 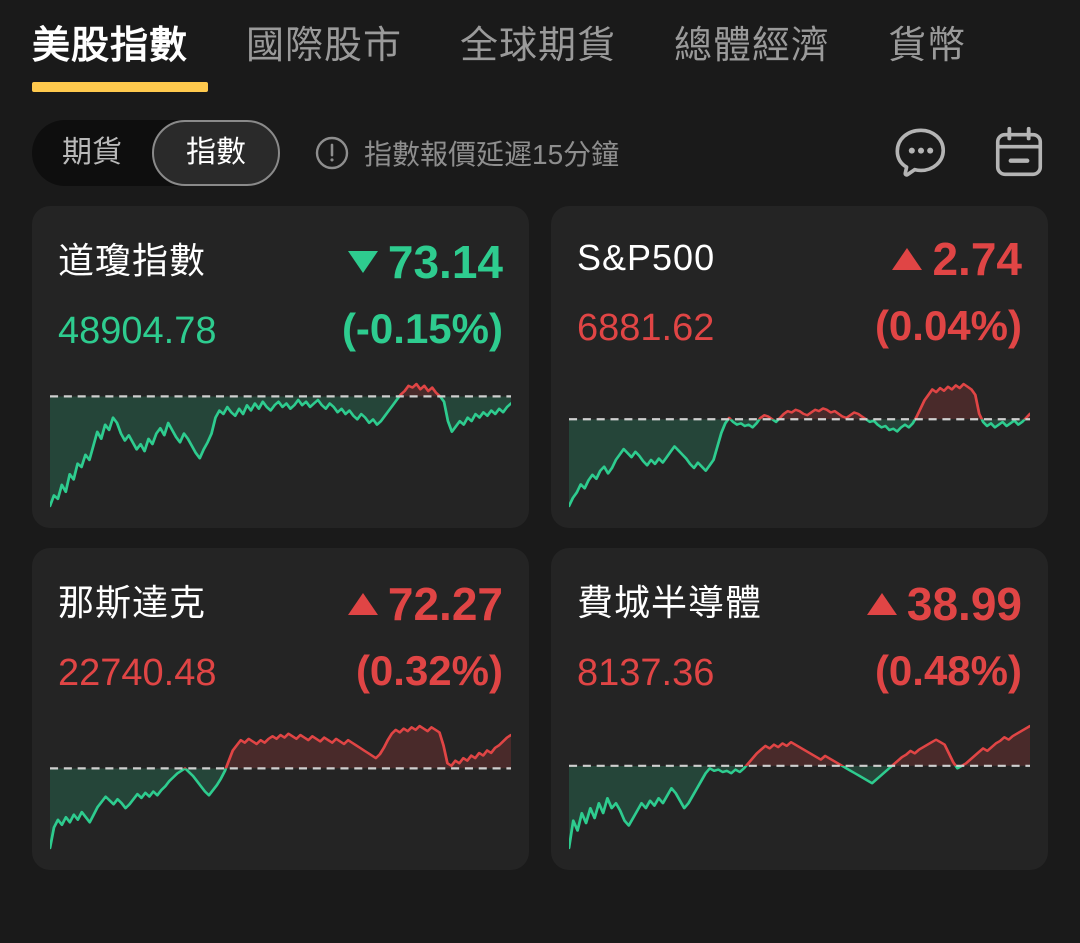 I want to click on tab-label: 美股指數, so click(x=110, y=46).